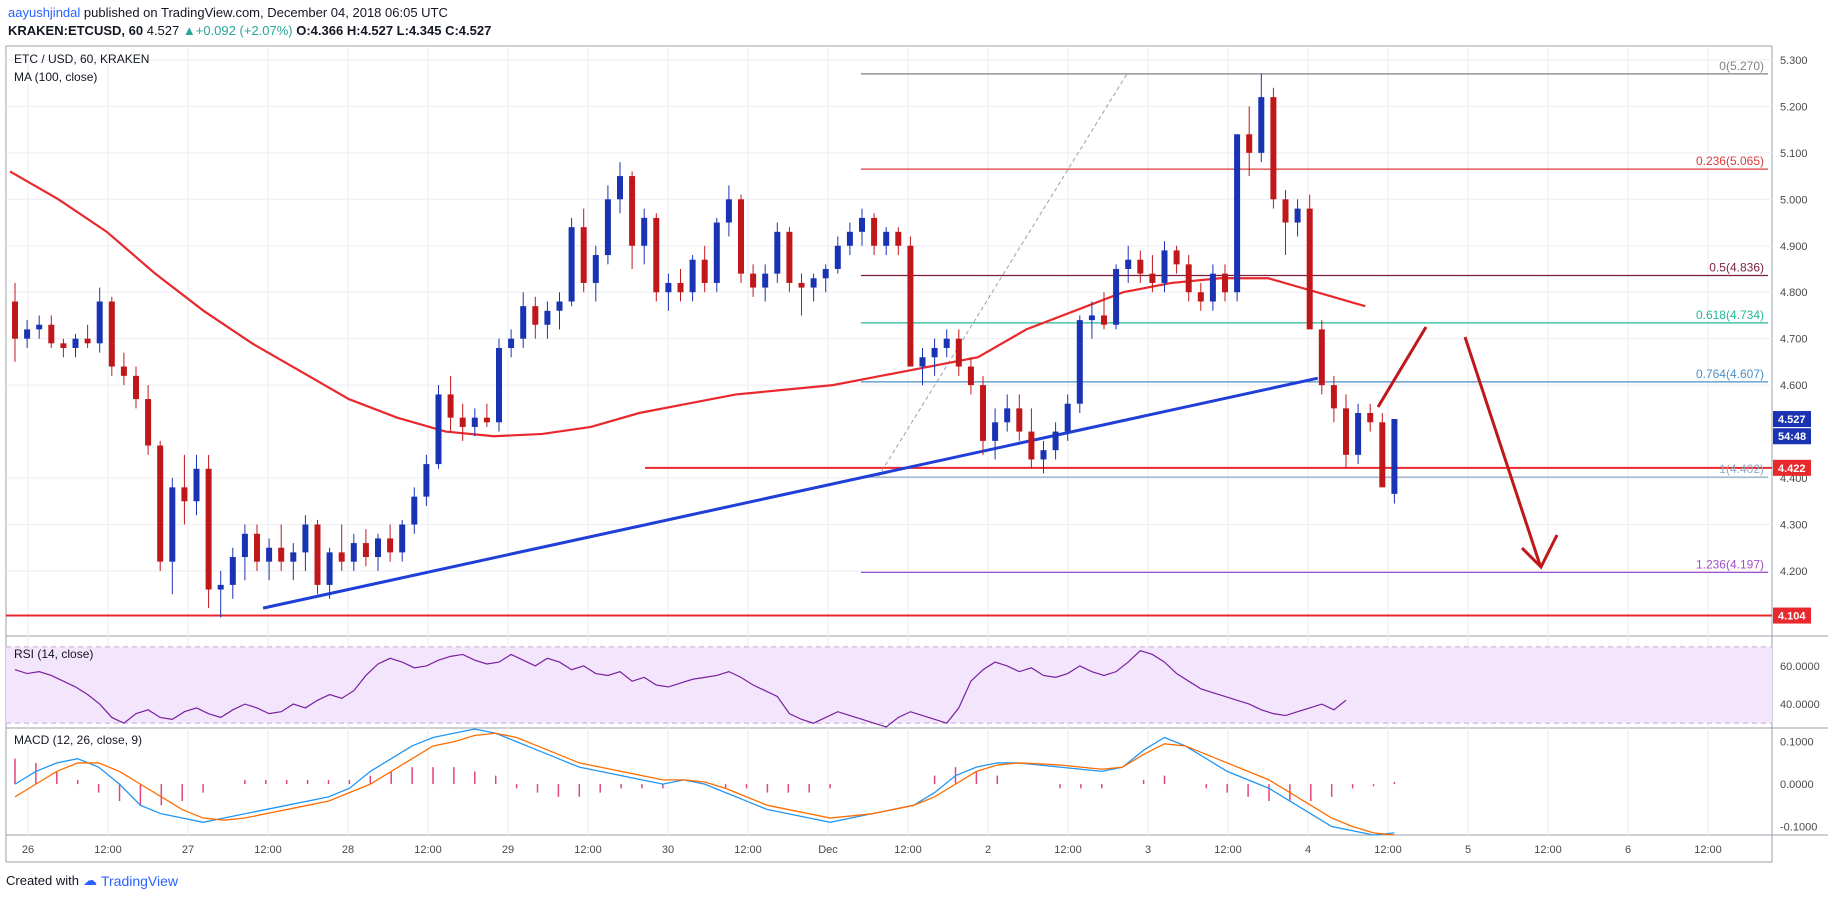 The height and width of the screenshot is (899, 1828). I want to click on y-tick-label: 4.600, so click(1794, 386).